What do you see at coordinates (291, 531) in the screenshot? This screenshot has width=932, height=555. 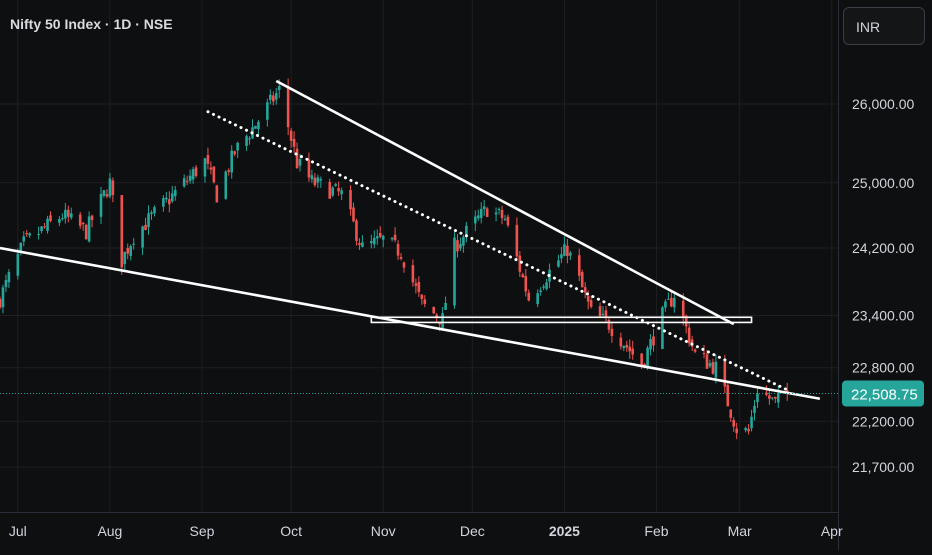 I see `x-tick-label: Oct` at bounding box center [291, 531].